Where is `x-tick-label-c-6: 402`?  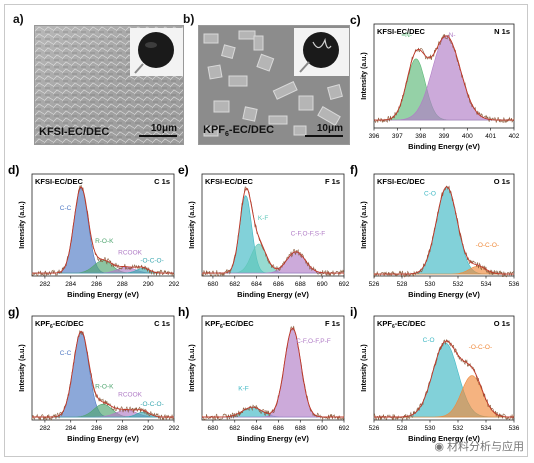 x-tick-label-c-6: 402 is located at coordinates (514, 136).